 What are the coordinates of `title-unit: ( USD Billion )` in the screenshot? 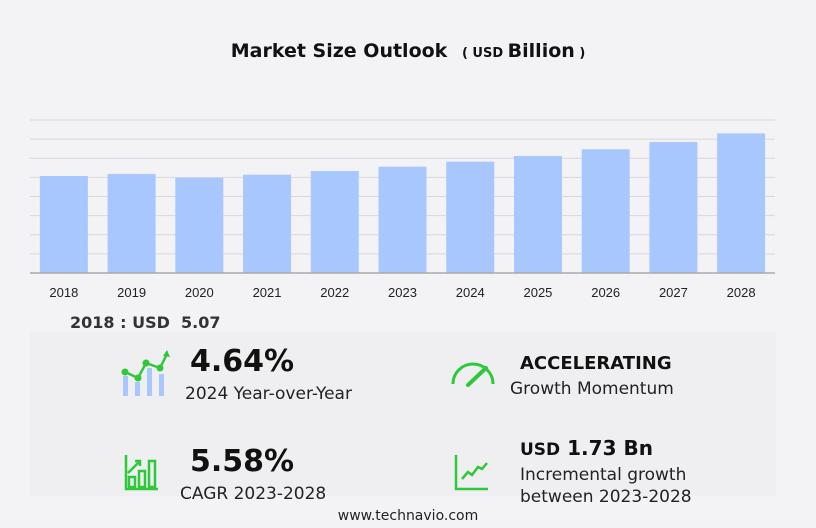 It's located at (523, 51).